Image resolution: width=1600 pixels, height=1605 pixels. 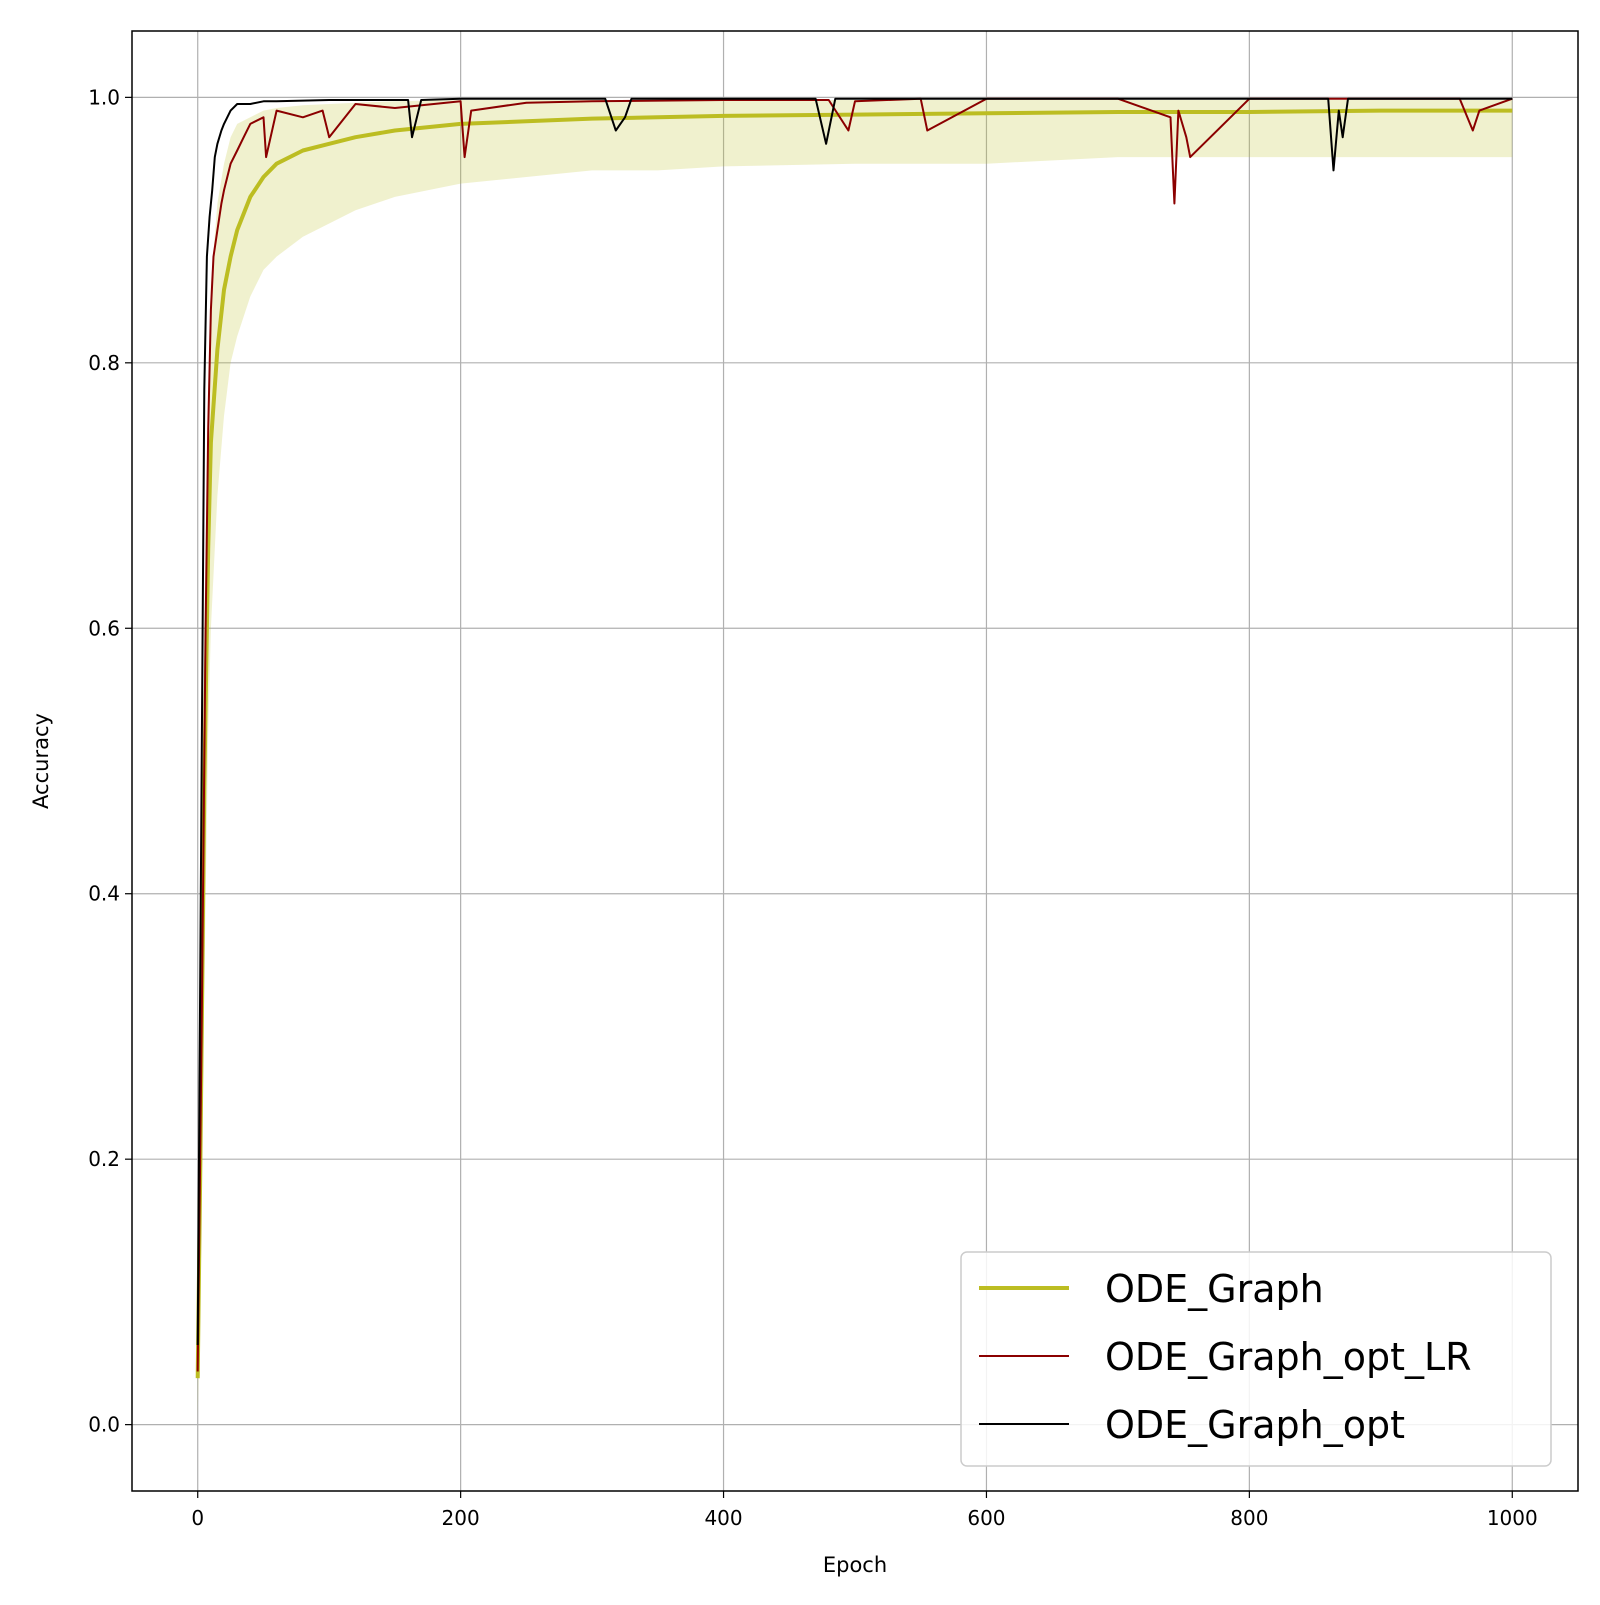 I want to click on x-tick-label: 400, so click(x=723, y=1518).